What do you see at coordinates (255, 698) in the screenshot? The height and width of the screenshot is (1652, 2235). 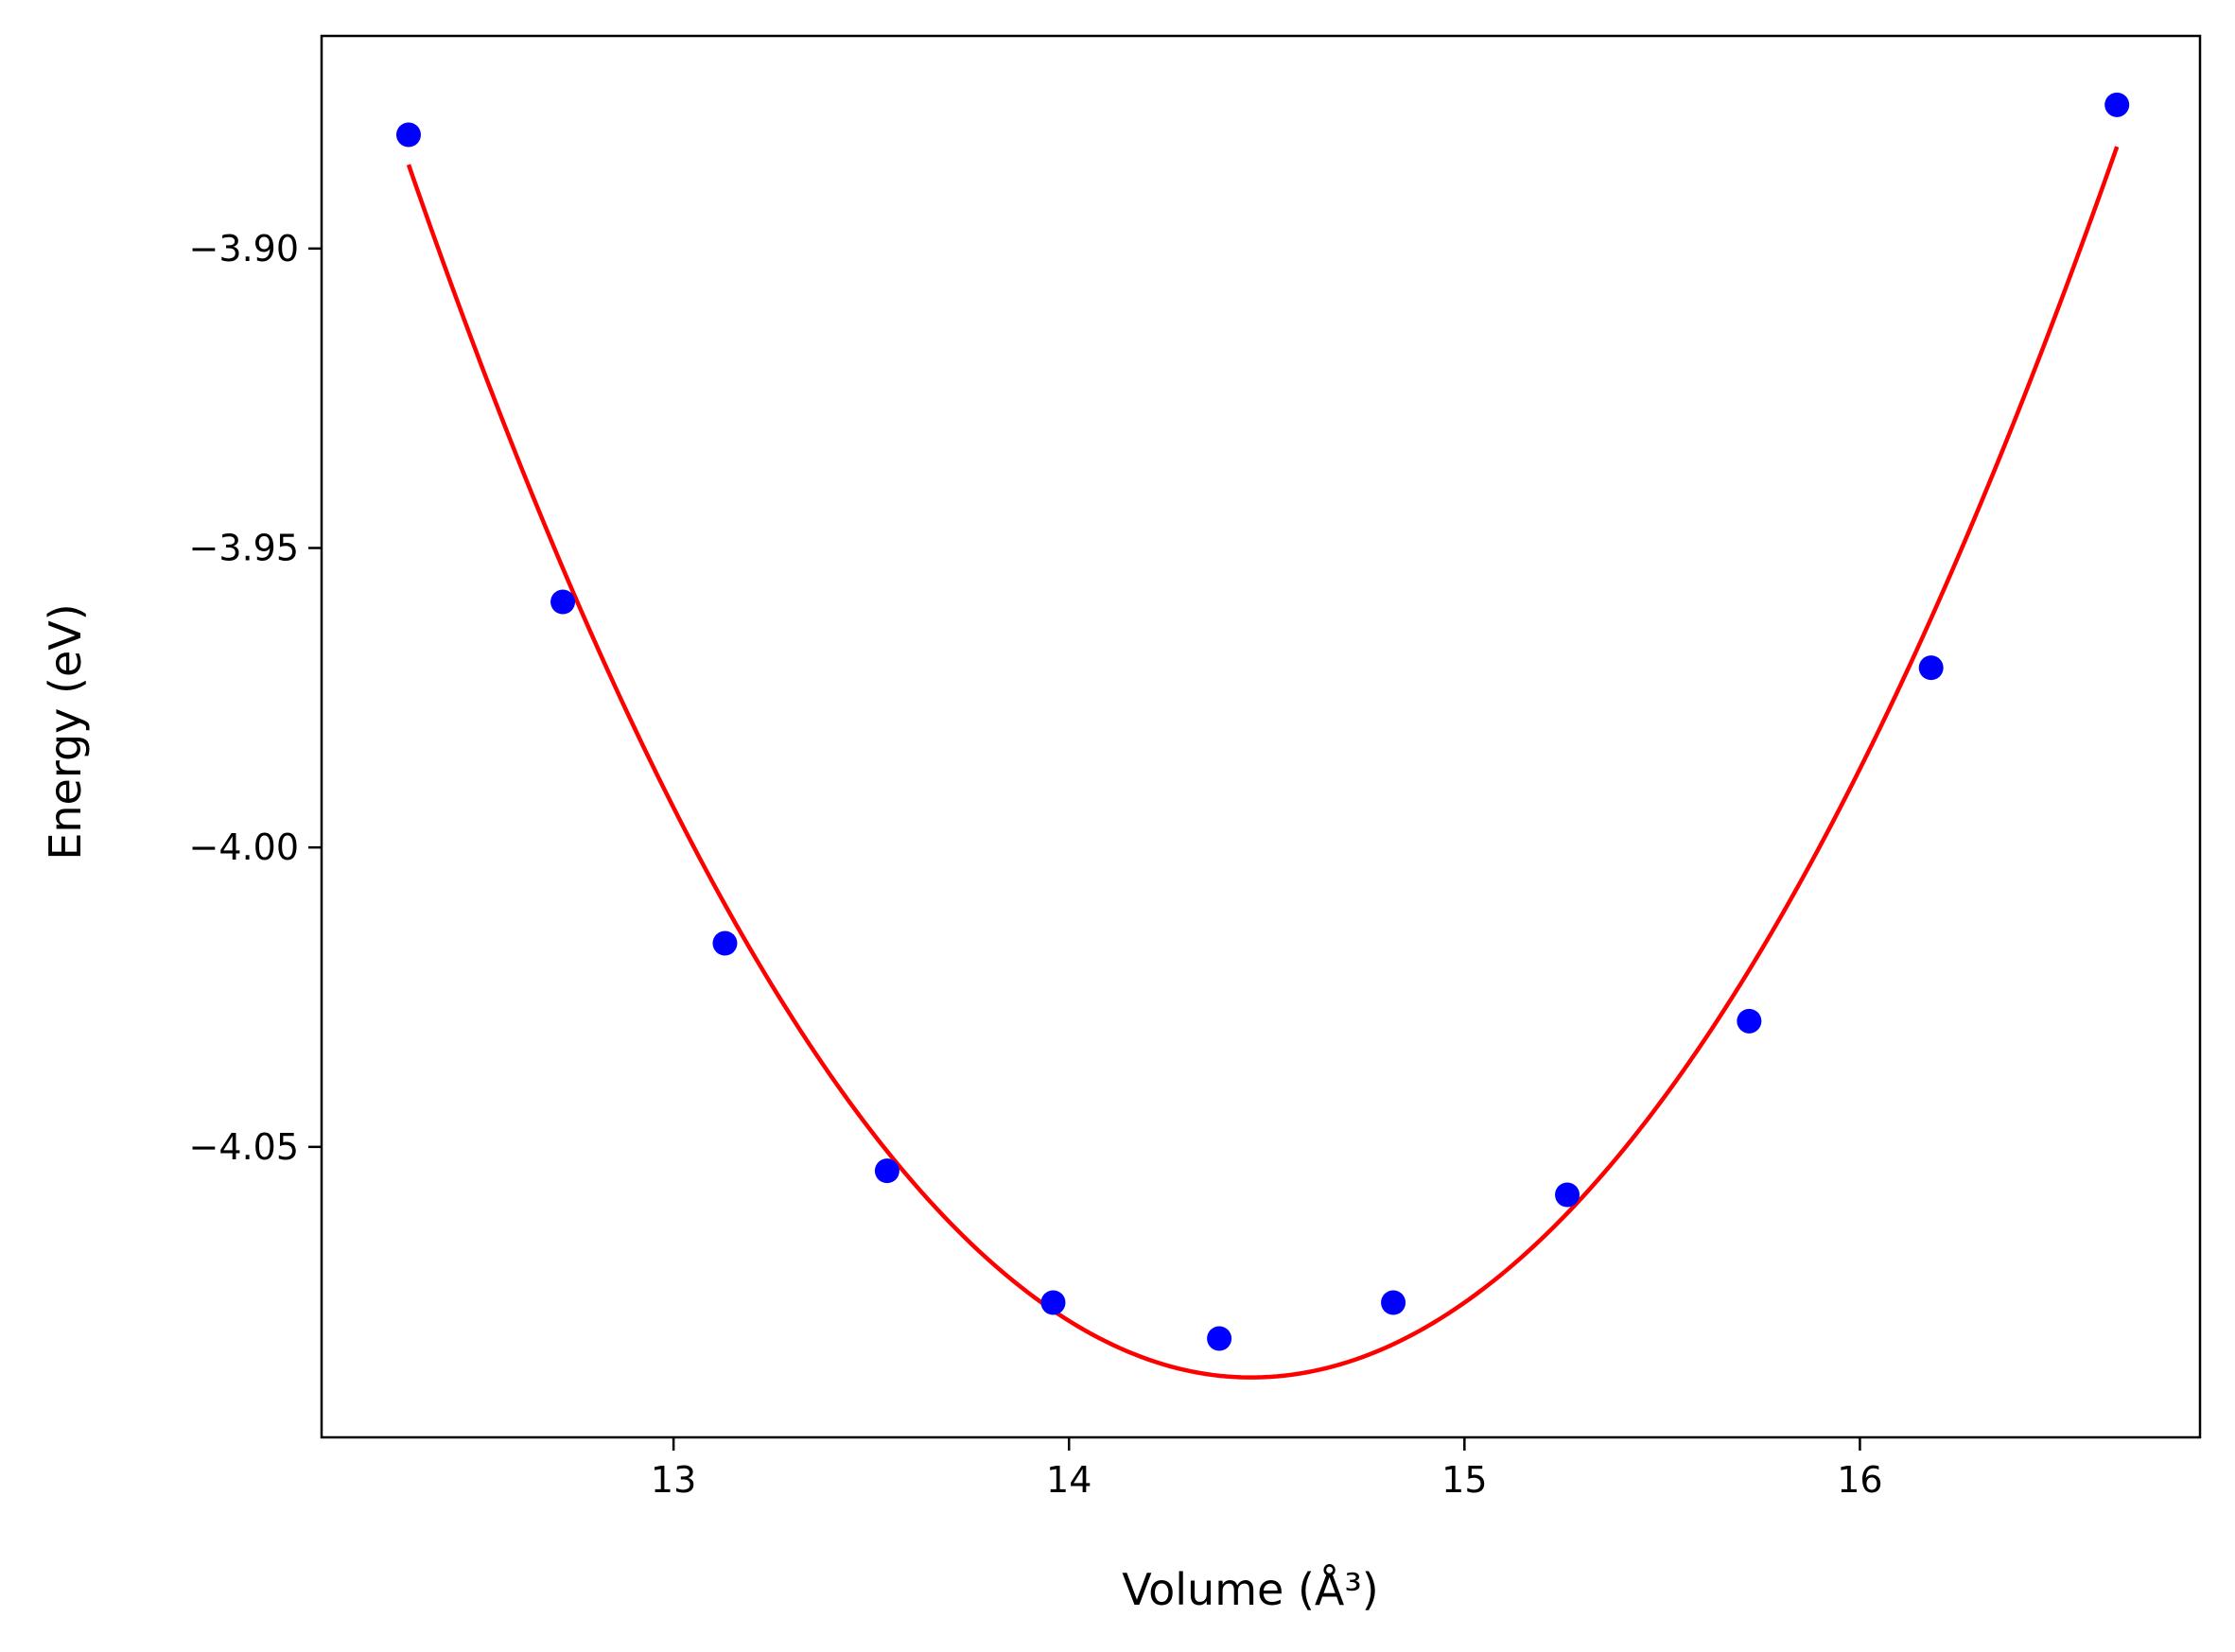 I see `y-axis-ticks: −3.90 −3.95 −4.00 −4.05` at bounding box center [255, 698].